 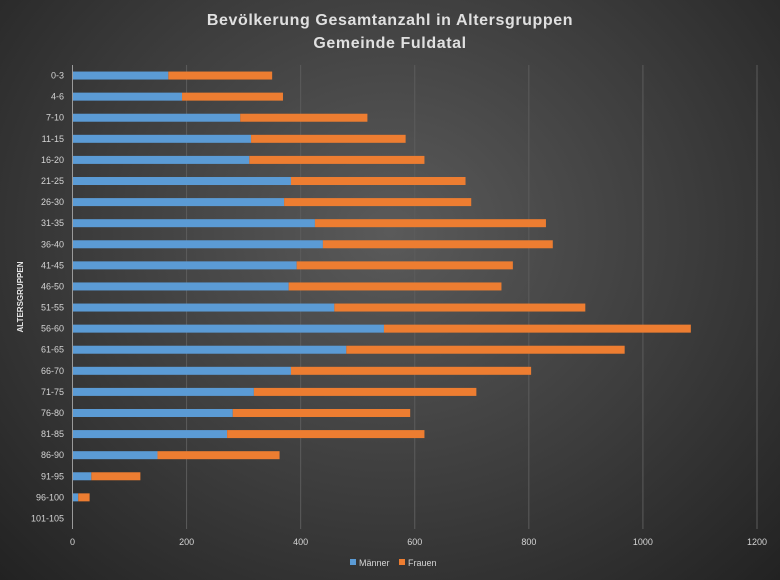 What do you see at coordinates (52, 350) in the screenshot?
I see `y-tick-label: 61-65` at bounding box center [52, 350].